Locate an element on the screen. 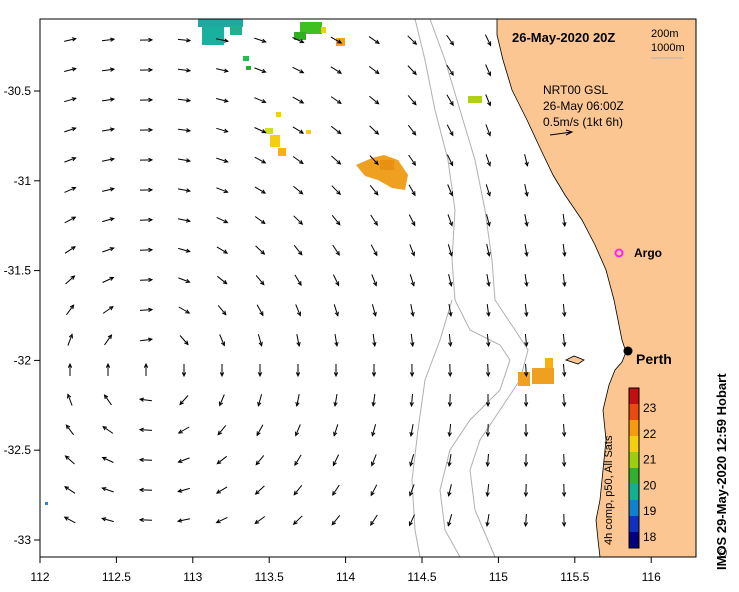 Image resolution: width=739 pixels, height=592 pixels. lat-tick-label: -31.5 is located at coordinates (18, 271).